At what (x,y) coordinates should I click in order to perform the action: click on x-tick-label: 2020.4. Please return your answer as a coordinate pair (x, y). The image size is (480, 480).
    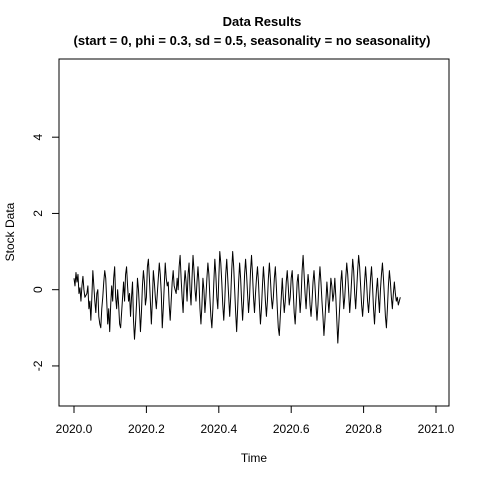
    Looking at the image, I should click on (218, 429).